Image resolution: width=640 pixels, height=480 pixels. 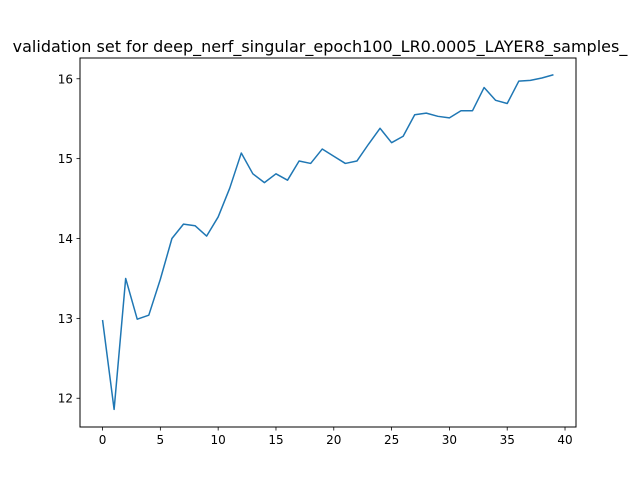 What do you see at coordinates (103, 440) in the screenshot?
I see `x-tick-label: 0` at bounding box center [103, 440].